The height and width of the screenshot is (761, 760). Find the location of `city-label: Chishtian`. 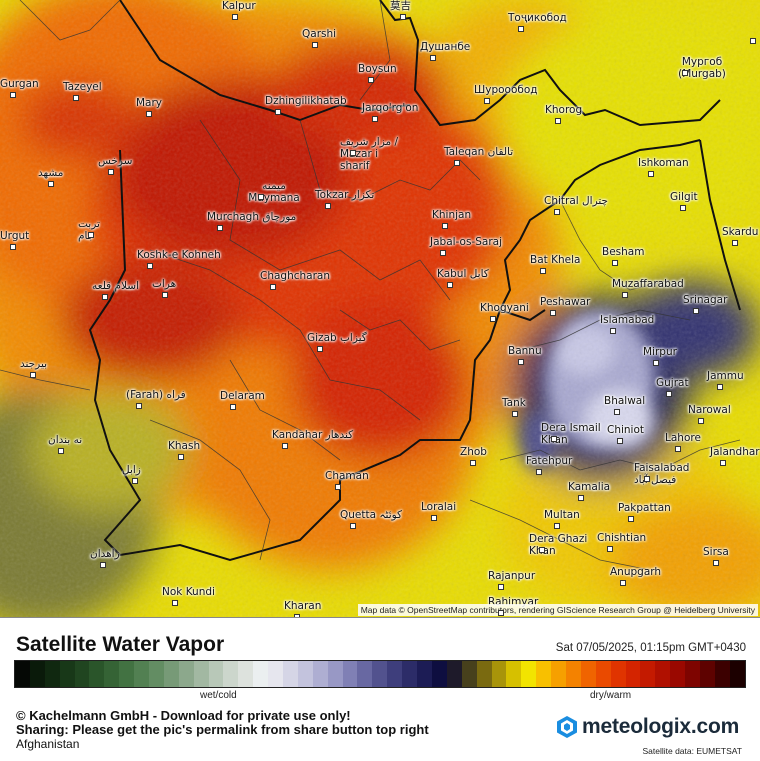

city-label: Chishtian is located at coordinates (622, 538).